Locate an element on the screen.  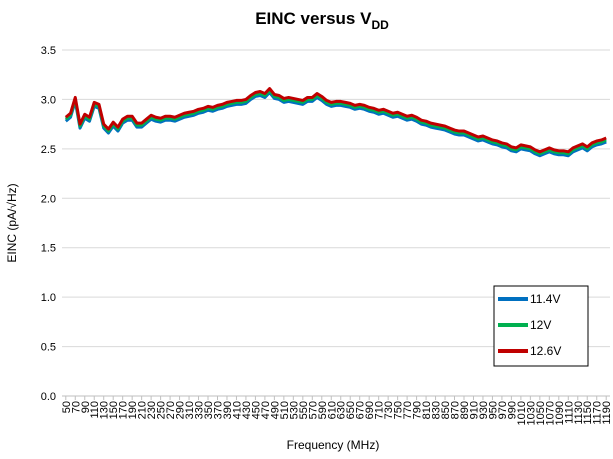
x-tick-label: 150 is located at coordinates (114, 410).